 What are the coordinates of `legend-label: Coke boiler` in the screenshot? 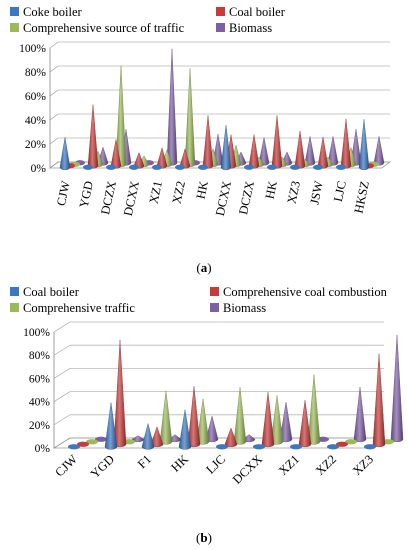 It's located at (53, 12).